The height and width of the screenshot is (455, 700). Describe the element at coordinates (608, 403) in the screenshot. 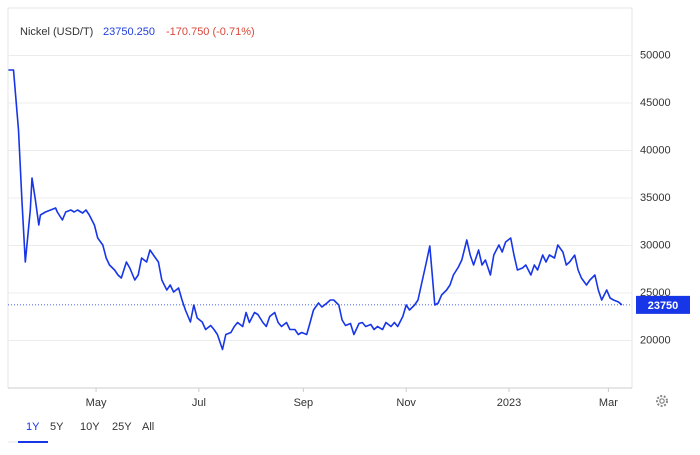

I see `x-tick-label: Mar` at that location.